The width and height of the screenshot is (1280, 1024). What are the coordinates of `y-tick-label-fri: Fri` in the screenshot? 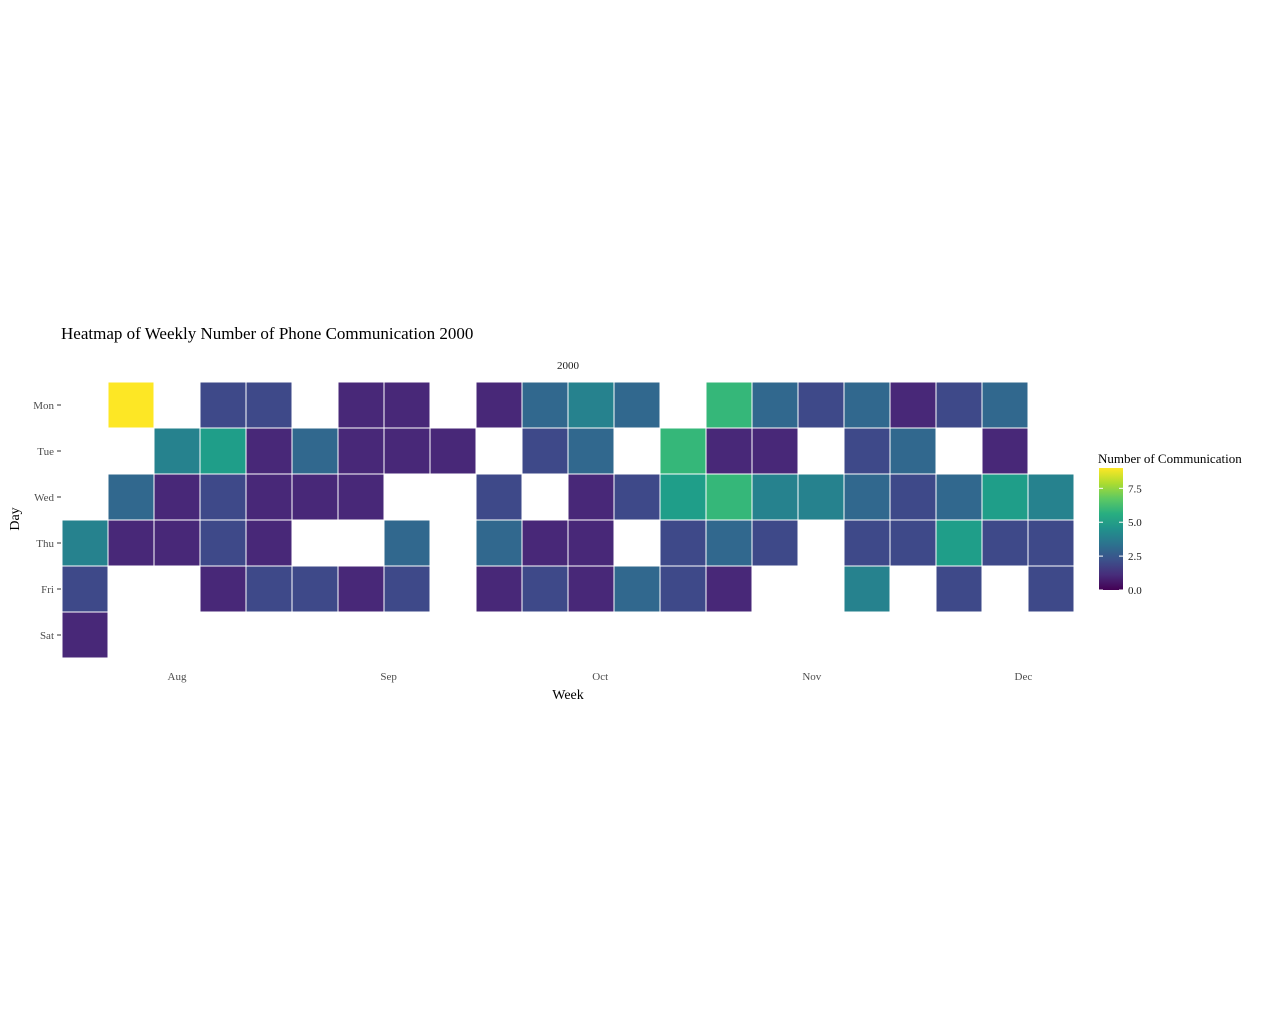 It's located at (47, 590).